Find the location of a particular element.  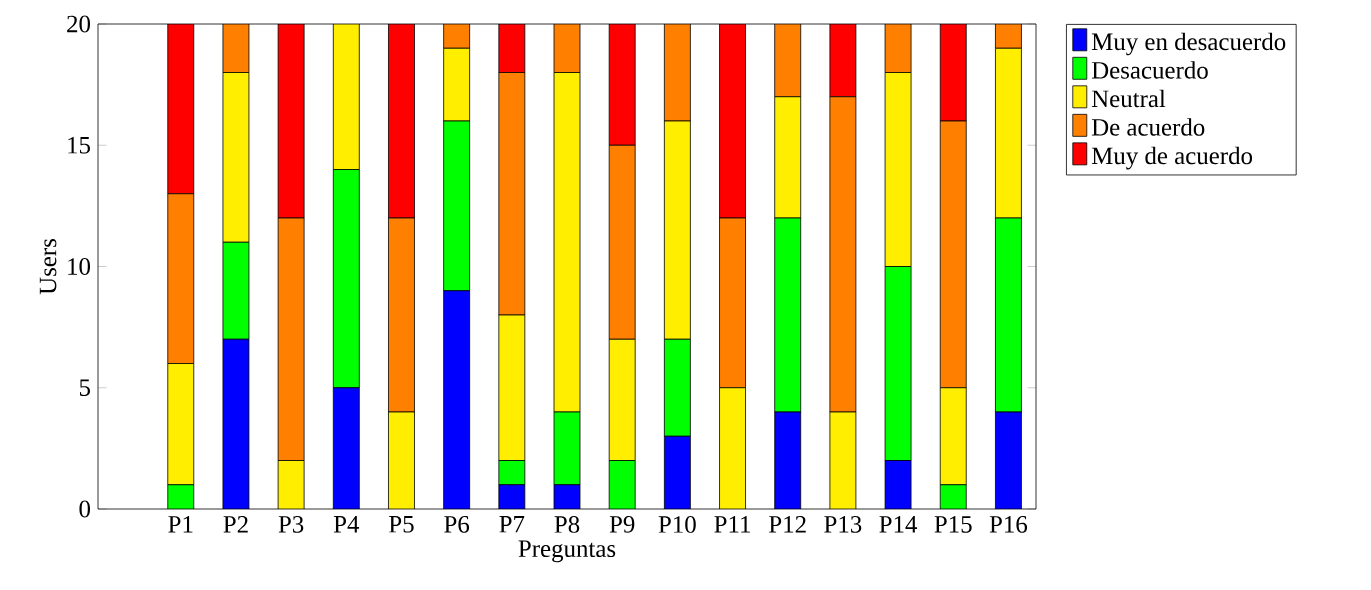

x-tick-label: P9 is located at coordinates (622, 524).